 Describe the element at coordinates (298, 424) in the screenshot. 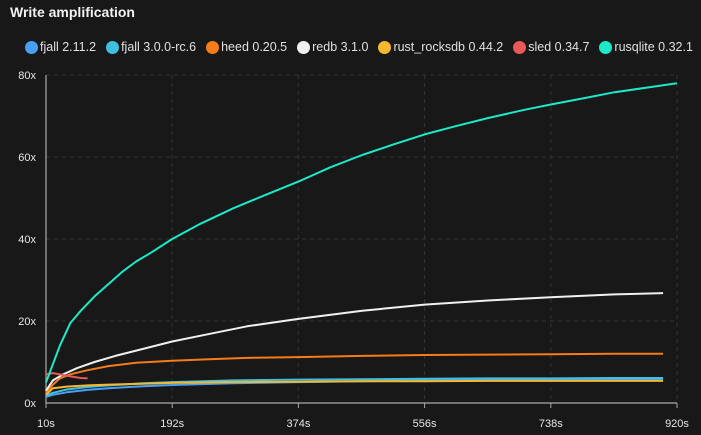

I see `x-tick-label: 374s` at that location.